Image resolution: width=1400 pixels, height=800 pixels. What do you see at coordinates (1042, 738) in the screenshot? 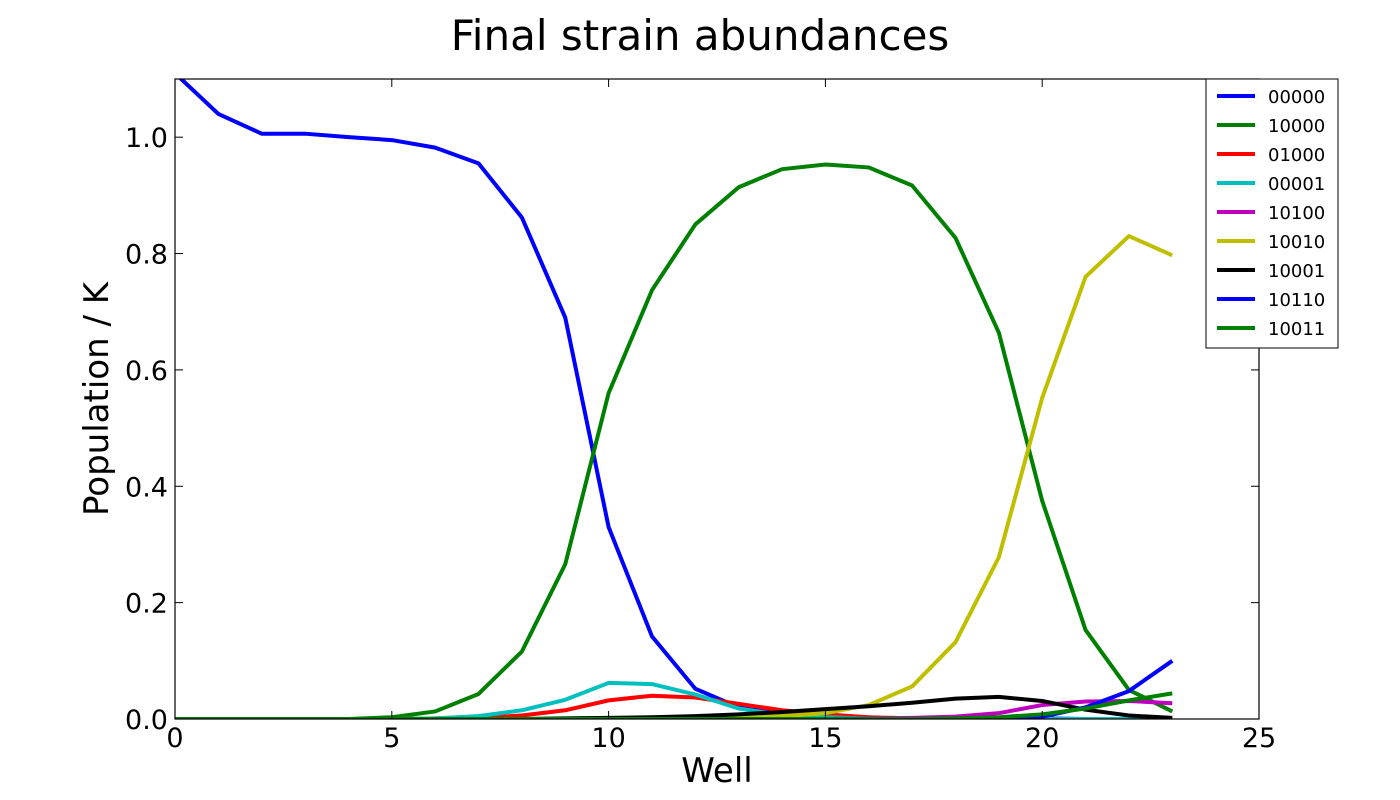
I see `x-tick-label: 20` at bounding box center [1042, 738].